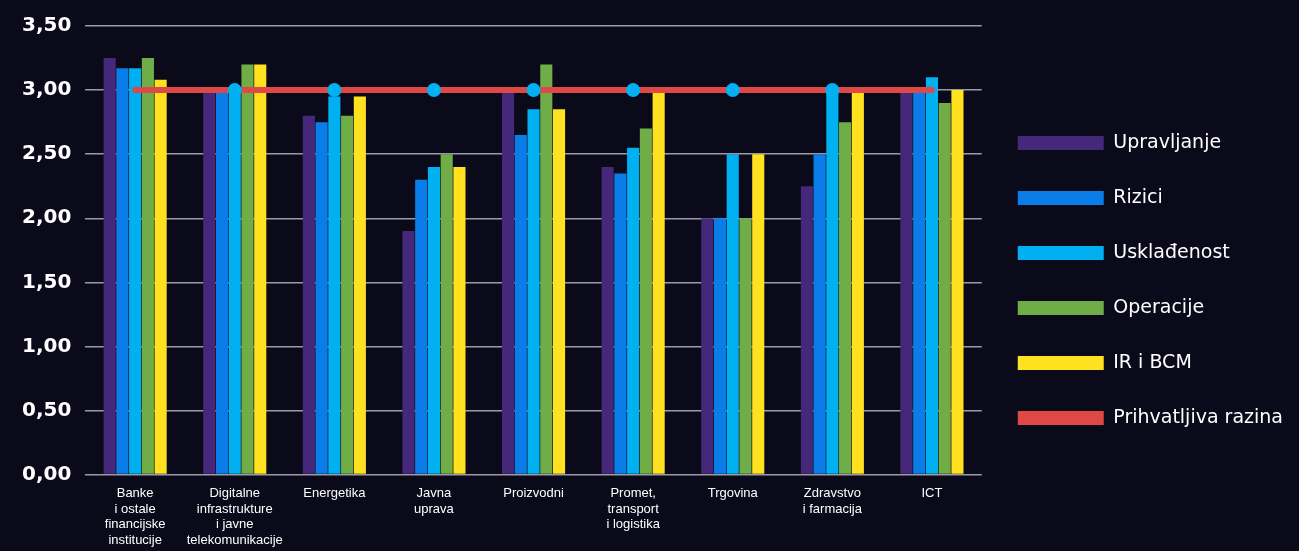 This screenshot has height=551, width=1299. Describe the element at coordinates (1159, 305) in the screenshot. I see `legend-label: Operacije` at that location.